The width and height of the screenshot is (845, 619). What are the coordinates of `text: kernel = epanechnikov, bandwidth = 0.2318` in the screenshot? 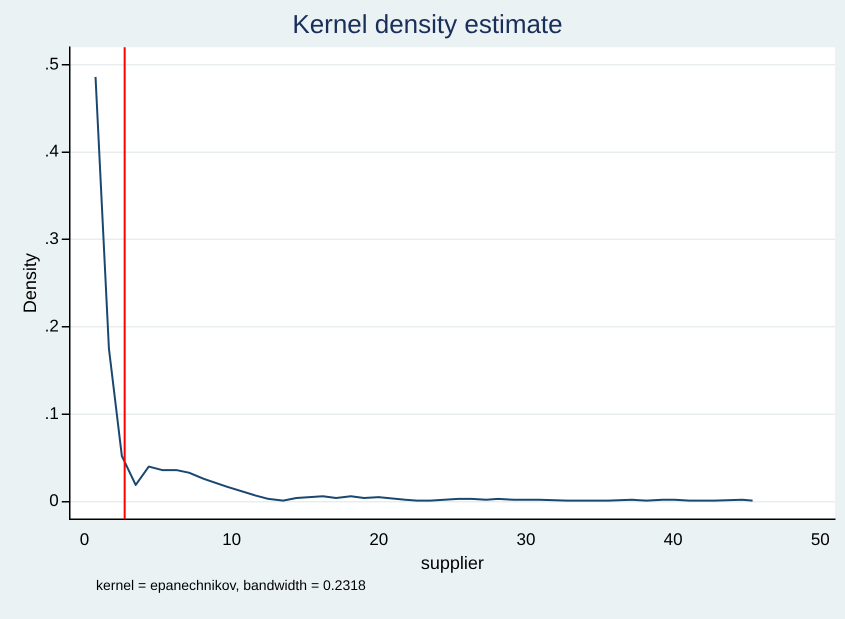 It's located at (231, 585).